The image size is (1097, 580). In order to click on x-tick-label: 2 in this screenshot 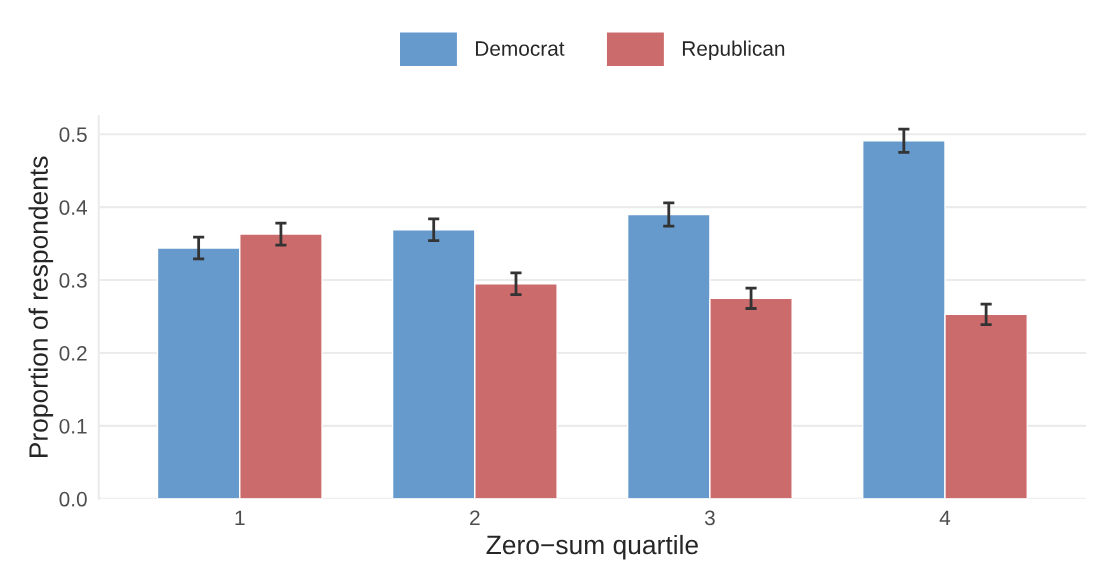, I will do `click(475, 518)`.